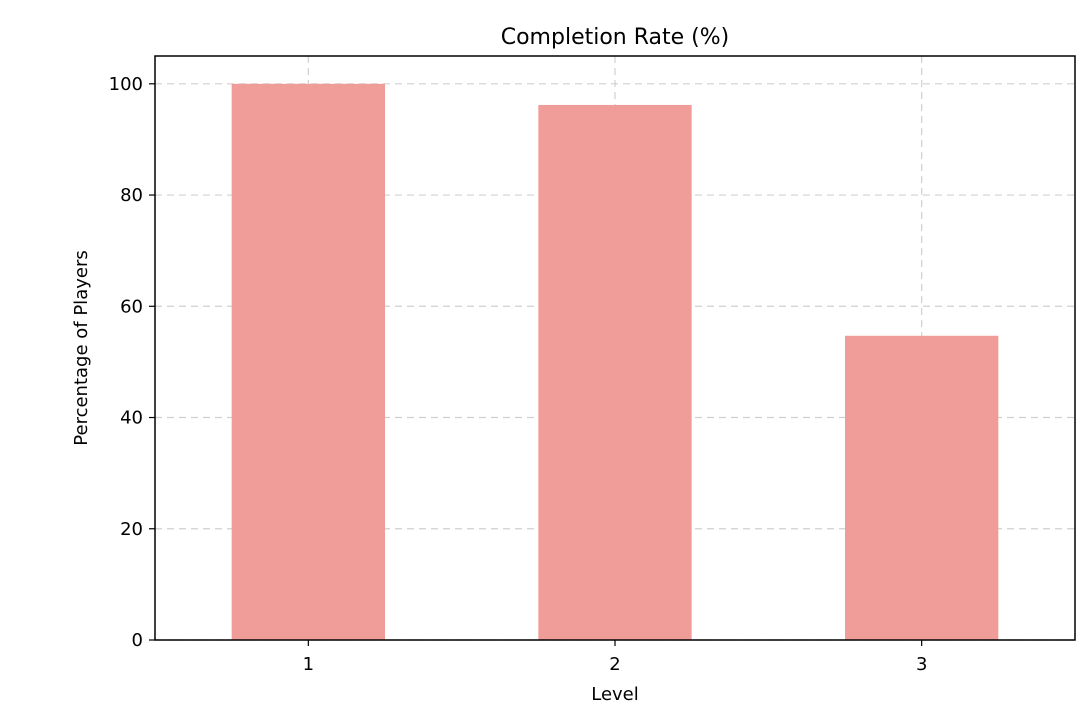 This screenshot has height=720, width=1090. I want to click on y-axis-ticks: 0 20 40 60 80 100, so click(132, 362).